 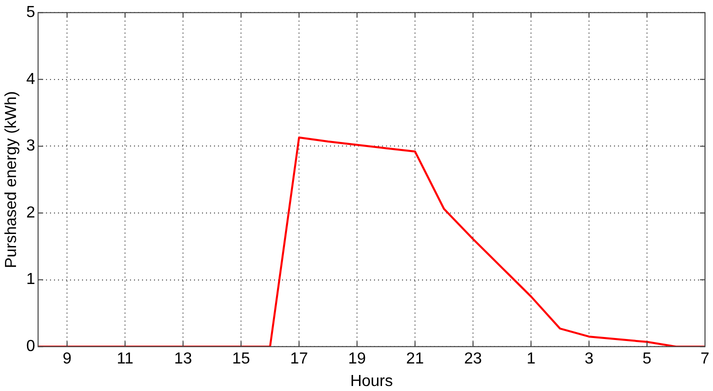 I want to click on x-axis-title: Hours, so click(x=371, y=381).